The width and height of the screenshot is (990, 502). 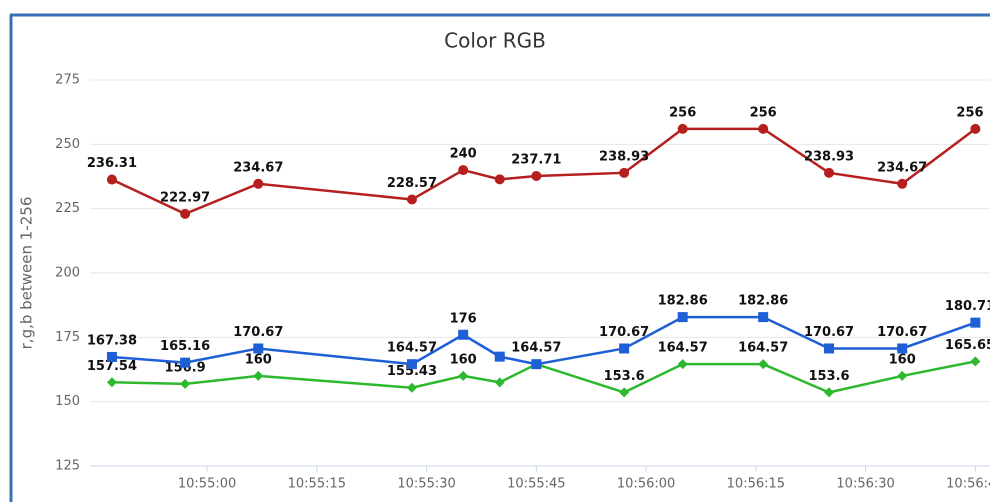 I want to click on y-axis-label: r,g,b between 1-256, so click(x=27, y=273).